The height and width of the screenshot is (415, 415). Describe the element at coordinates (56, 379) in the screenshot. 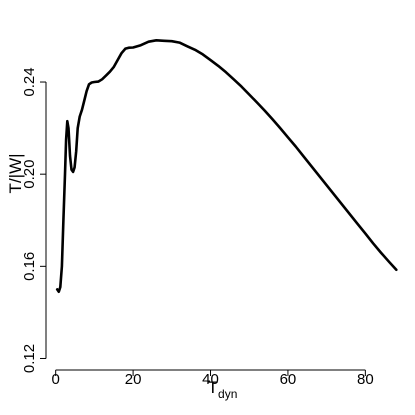

I see `x-tick-label: 0` at that location.